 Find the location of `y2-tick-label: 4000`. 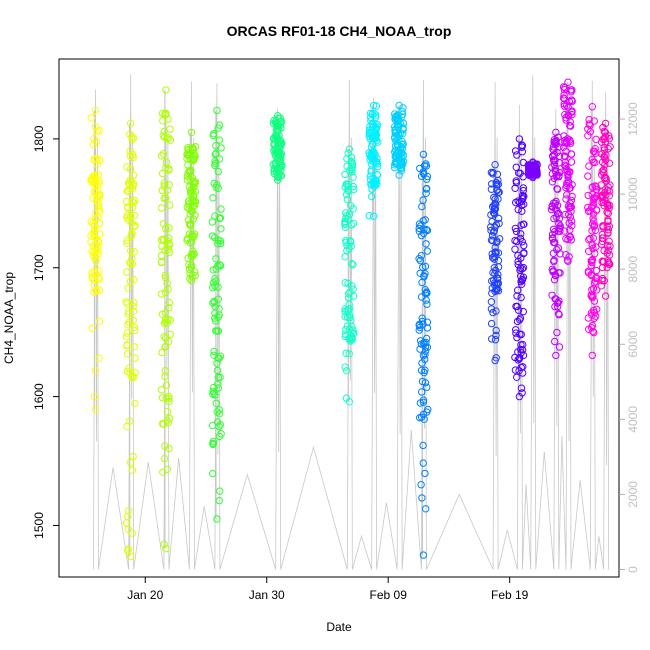

y2-tick-label: 4000 is located at coordinates (633, 419).